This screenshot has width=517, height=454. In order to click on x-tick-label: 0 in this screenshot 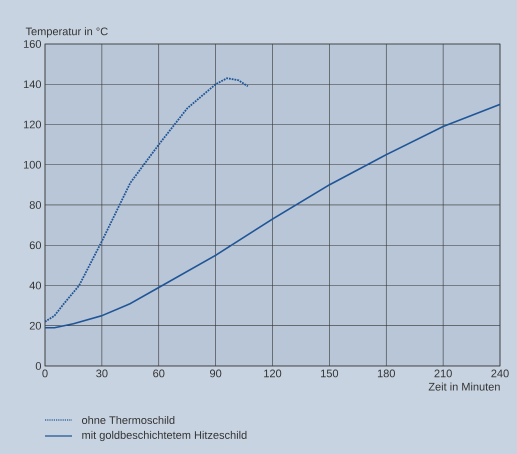, I will do `click(45, 374)`.